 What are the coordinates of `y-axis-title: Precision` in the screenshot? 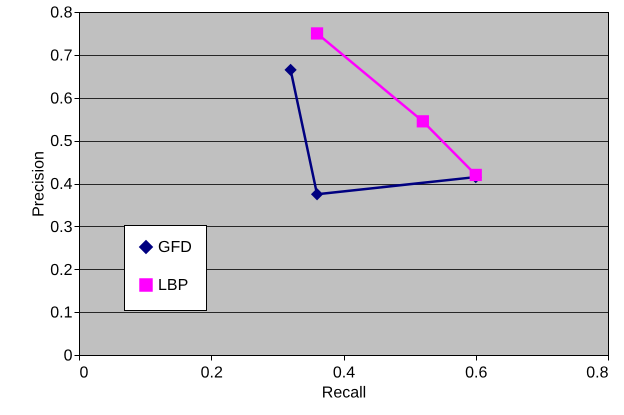 It's located at (39, 184).